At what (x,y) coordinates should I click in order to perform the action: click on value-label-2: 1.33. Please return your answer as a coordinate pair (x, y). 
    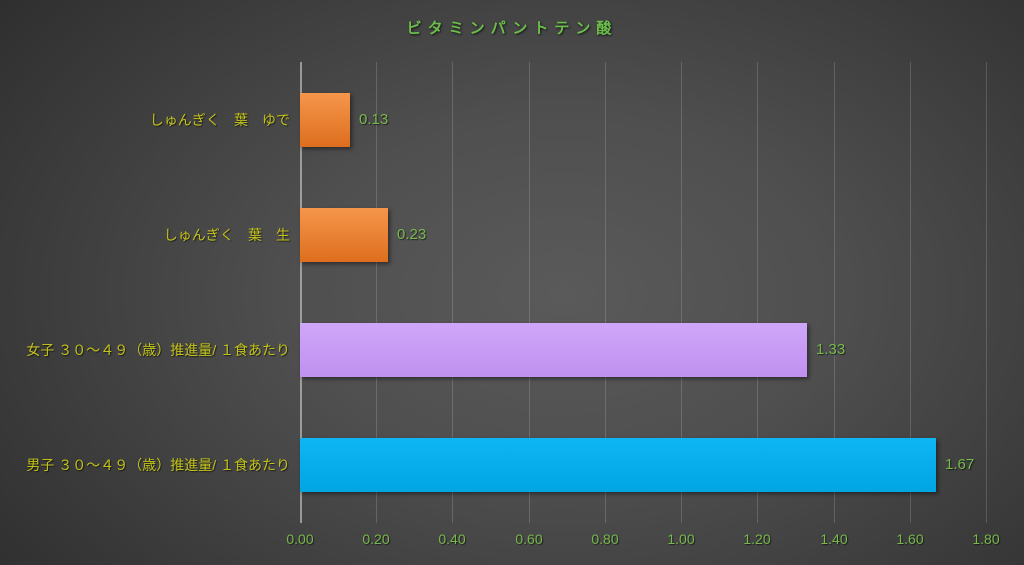
    Looking at the image, I should click on (831, 349).